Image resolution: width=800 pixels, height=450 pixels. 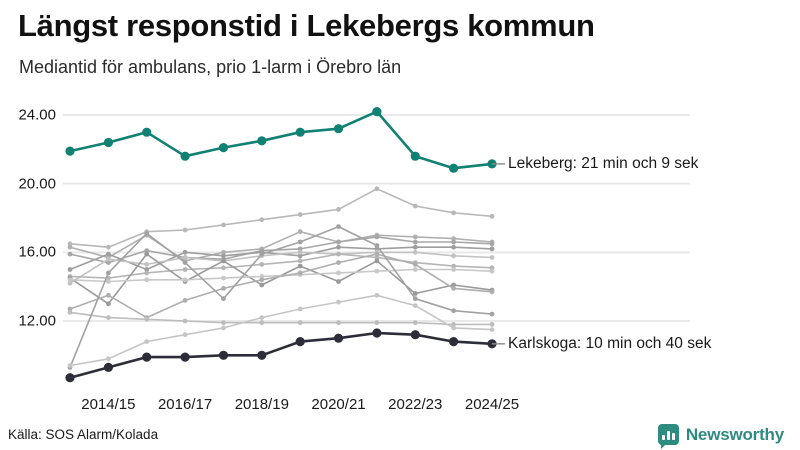 I want to click on page-title: Längst responstid i Lekebergs kommun, so click(x=306, y=25).